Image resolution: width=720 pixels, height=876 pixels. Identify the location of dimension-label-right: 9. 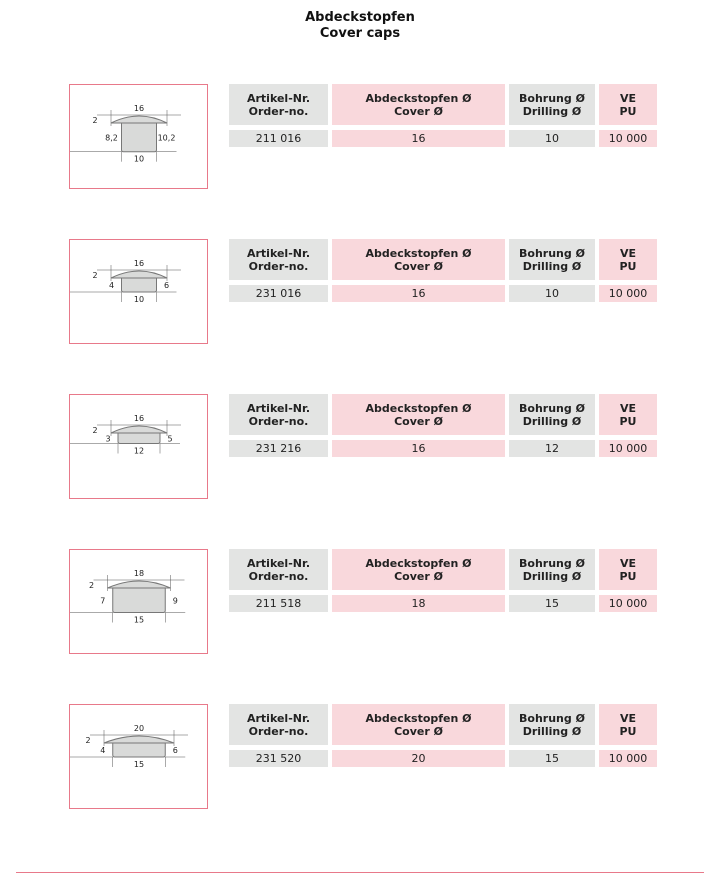
(175, 600).